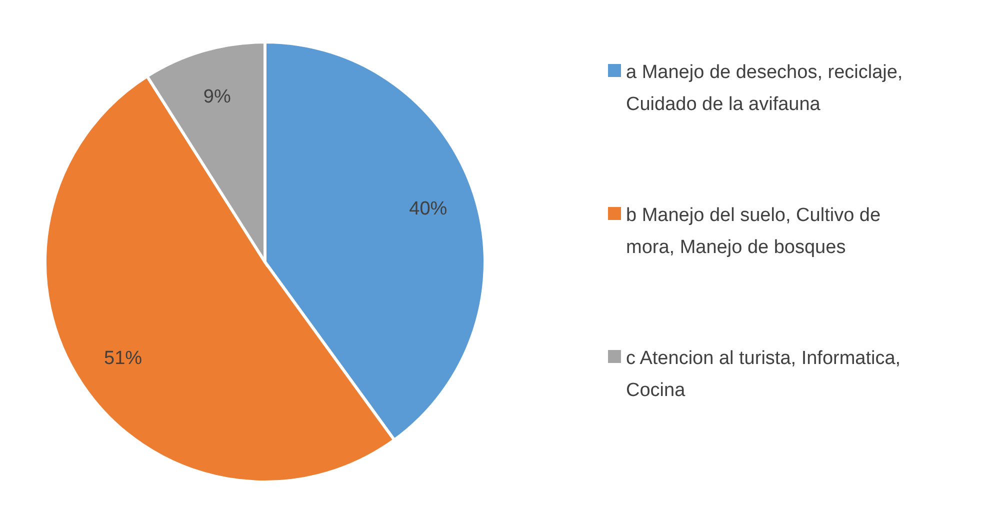 The width and height of the screenshot is (992, 514). What do you see at coordinates (764, 88) in the screenshot?
I see `legend-label: a Manejo de desechos, reciclaje, Cuidado de la avifauna` at bounding box center [764, 88].